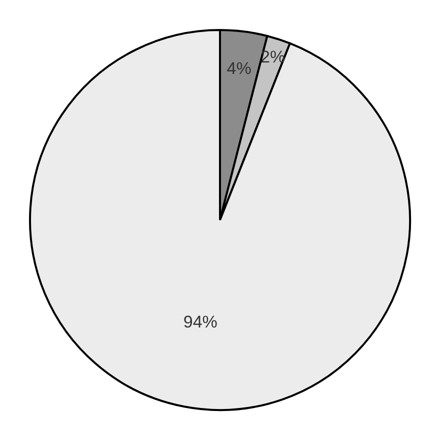 The width and height of the screenshot is (439, 441). I want to click on data-label: 94%, so click(200, 322).